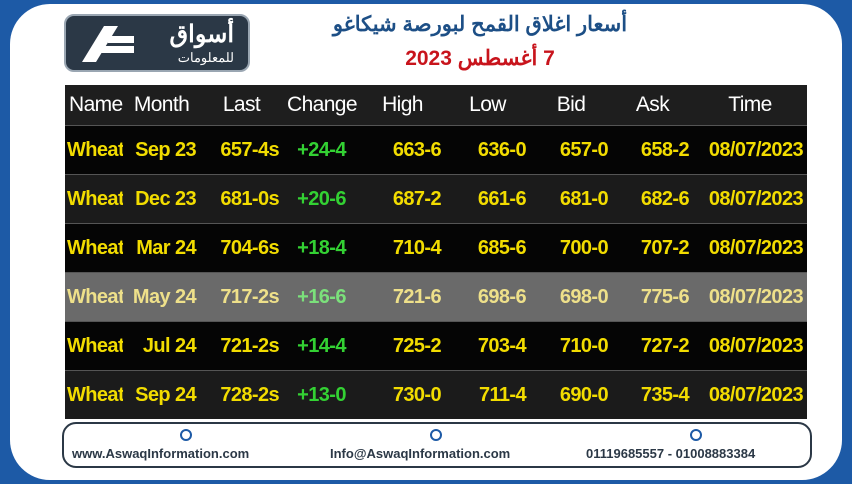 The image size is (852, 484). I want to click on column-header: Name, so click(94, 105).